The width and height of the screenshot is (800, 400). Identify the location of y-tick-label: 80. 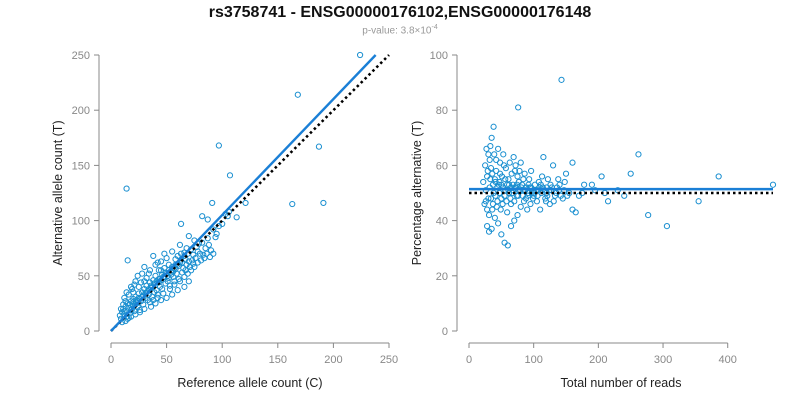
(442, 111).